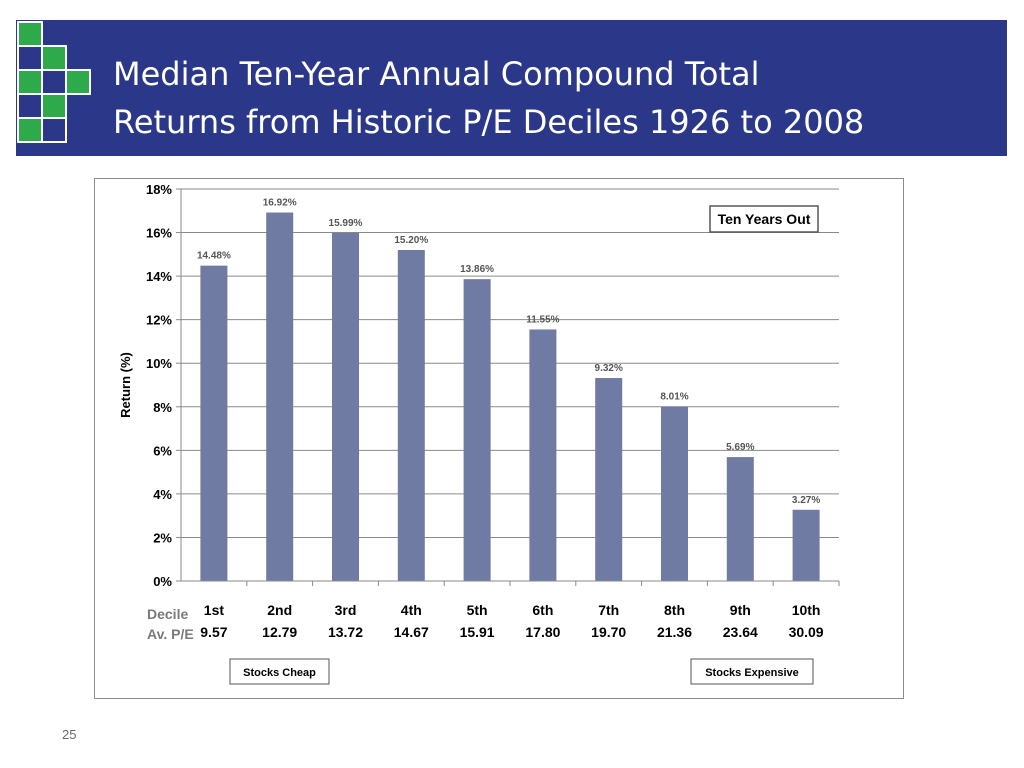  I want to click on x-pe-label: 30.09, so click(806, 632).